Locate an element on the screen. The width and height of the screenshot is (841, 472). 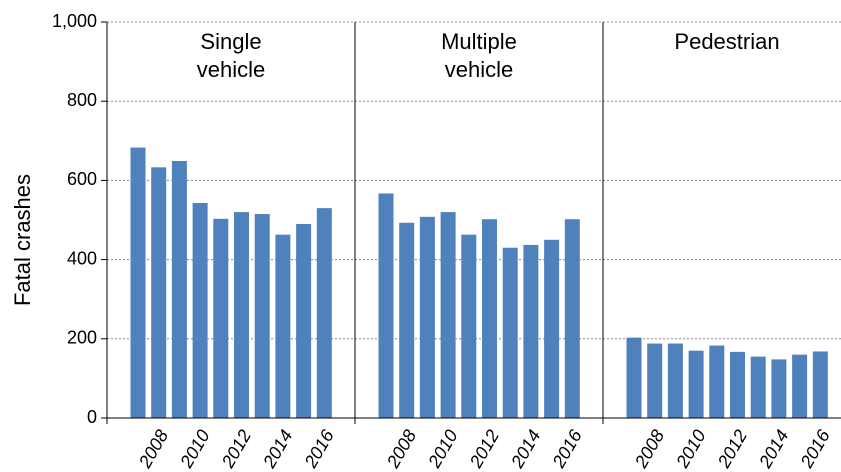
y-axis-label: Fatal crashes is located at coordinates (22, 240).